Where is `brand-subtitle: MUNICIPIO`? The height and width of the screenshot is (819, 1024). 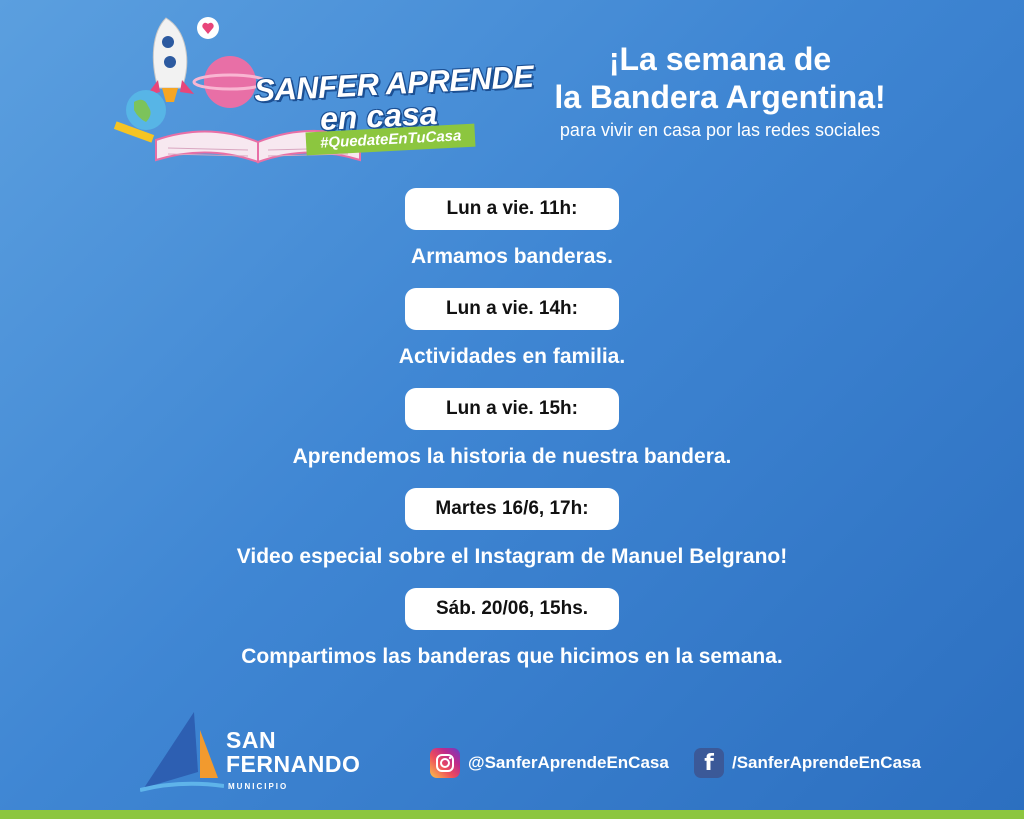 brand-subtitle: MUNICIPIO is located at coordinates (258, 786).